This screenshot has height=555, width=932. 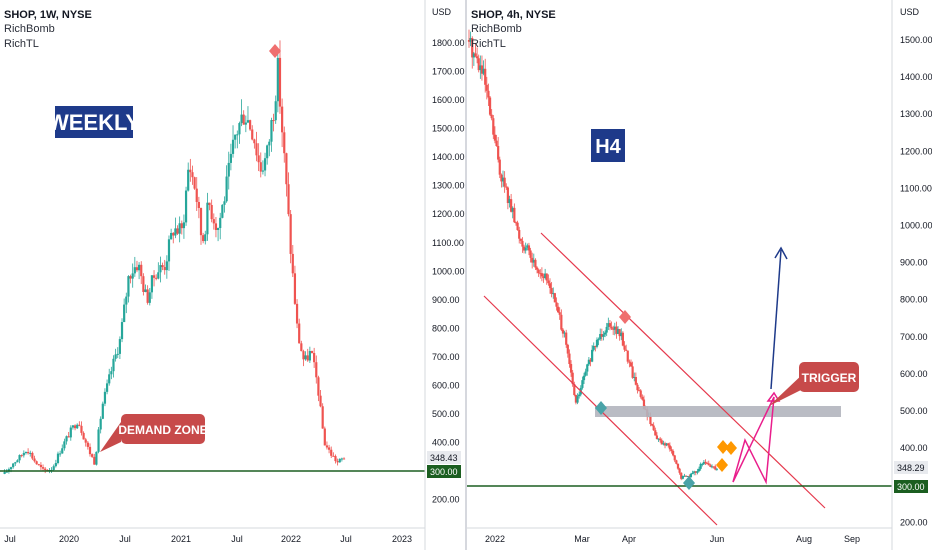 I want to click on y-tick-label: 200.00, so click(x=914, y=522).